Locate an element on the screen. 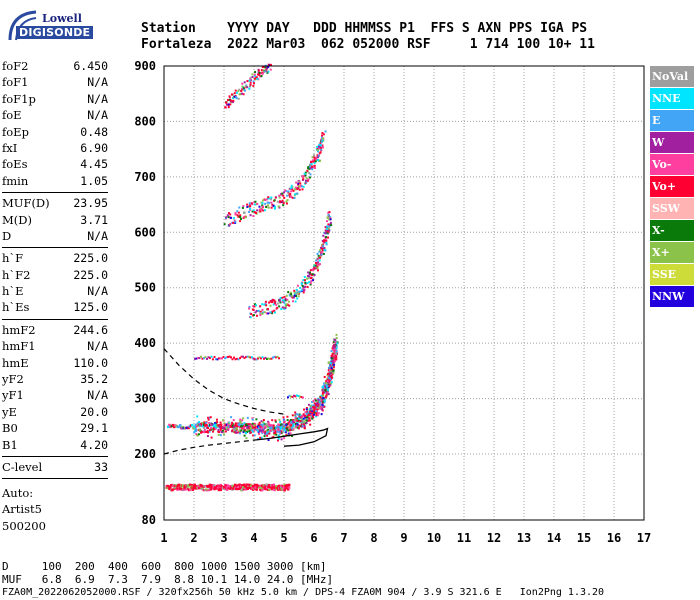 This screenshot has width=700, height=600. legend-item: W is located at coordinates (672, 142).